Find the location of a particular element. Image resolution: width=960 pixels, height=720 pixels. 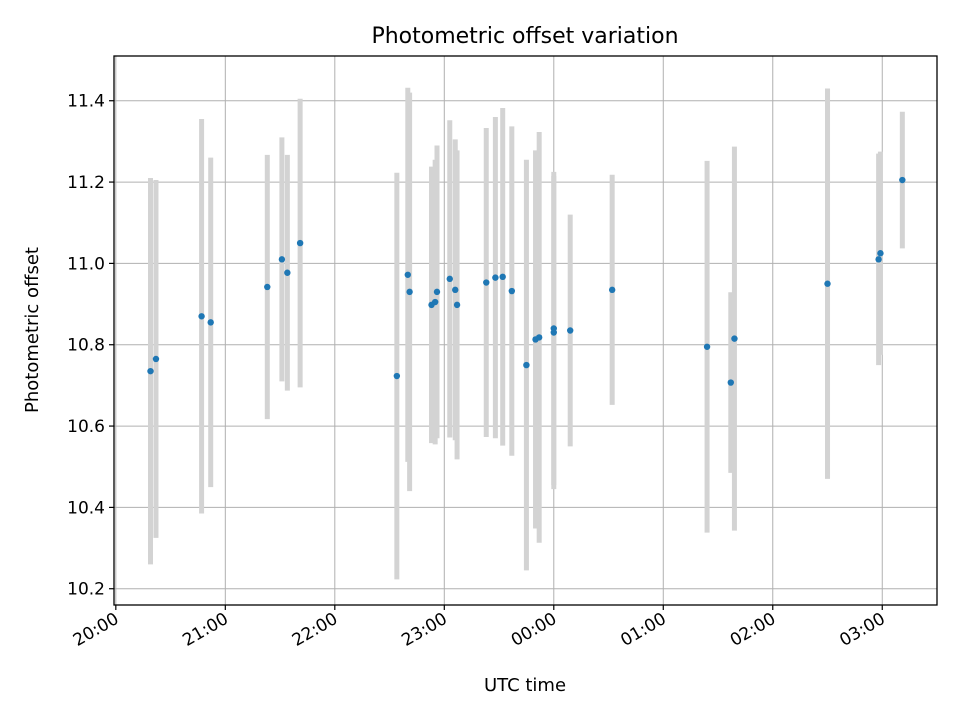

y-tick-label: 10.4 is located at coordinates (86, 508).